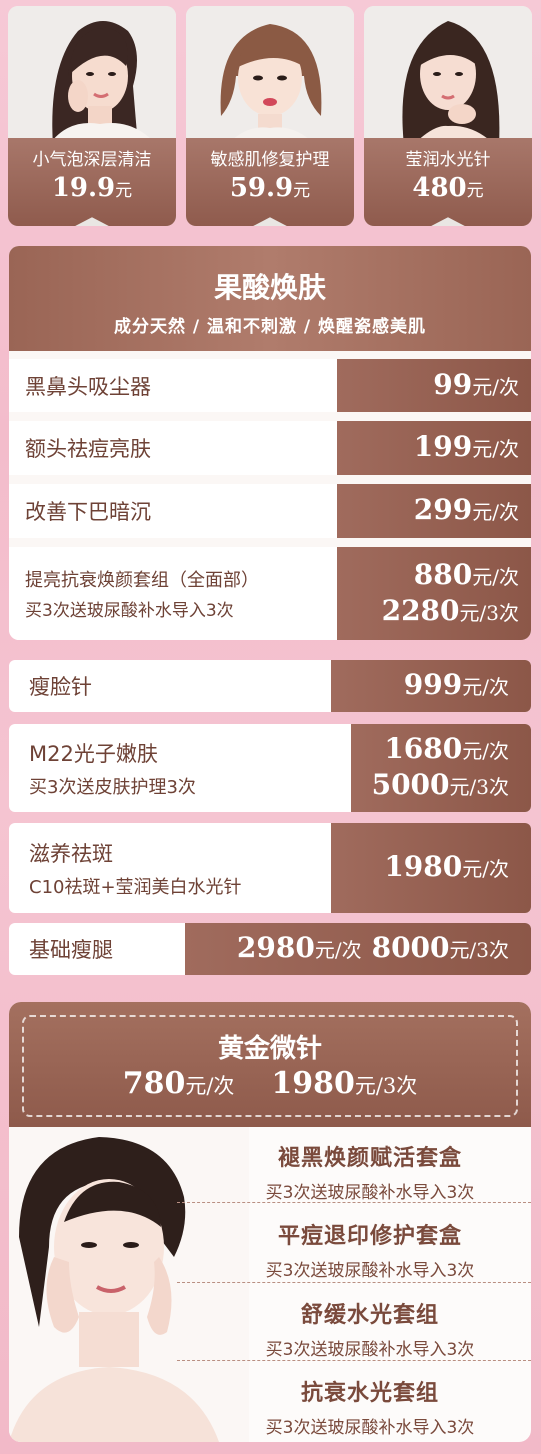 This screenshot has height=1454, width=541. Describe the element at coordinates (476, 384) in the screenshot. I see `item-price: 99元/次` at that location.